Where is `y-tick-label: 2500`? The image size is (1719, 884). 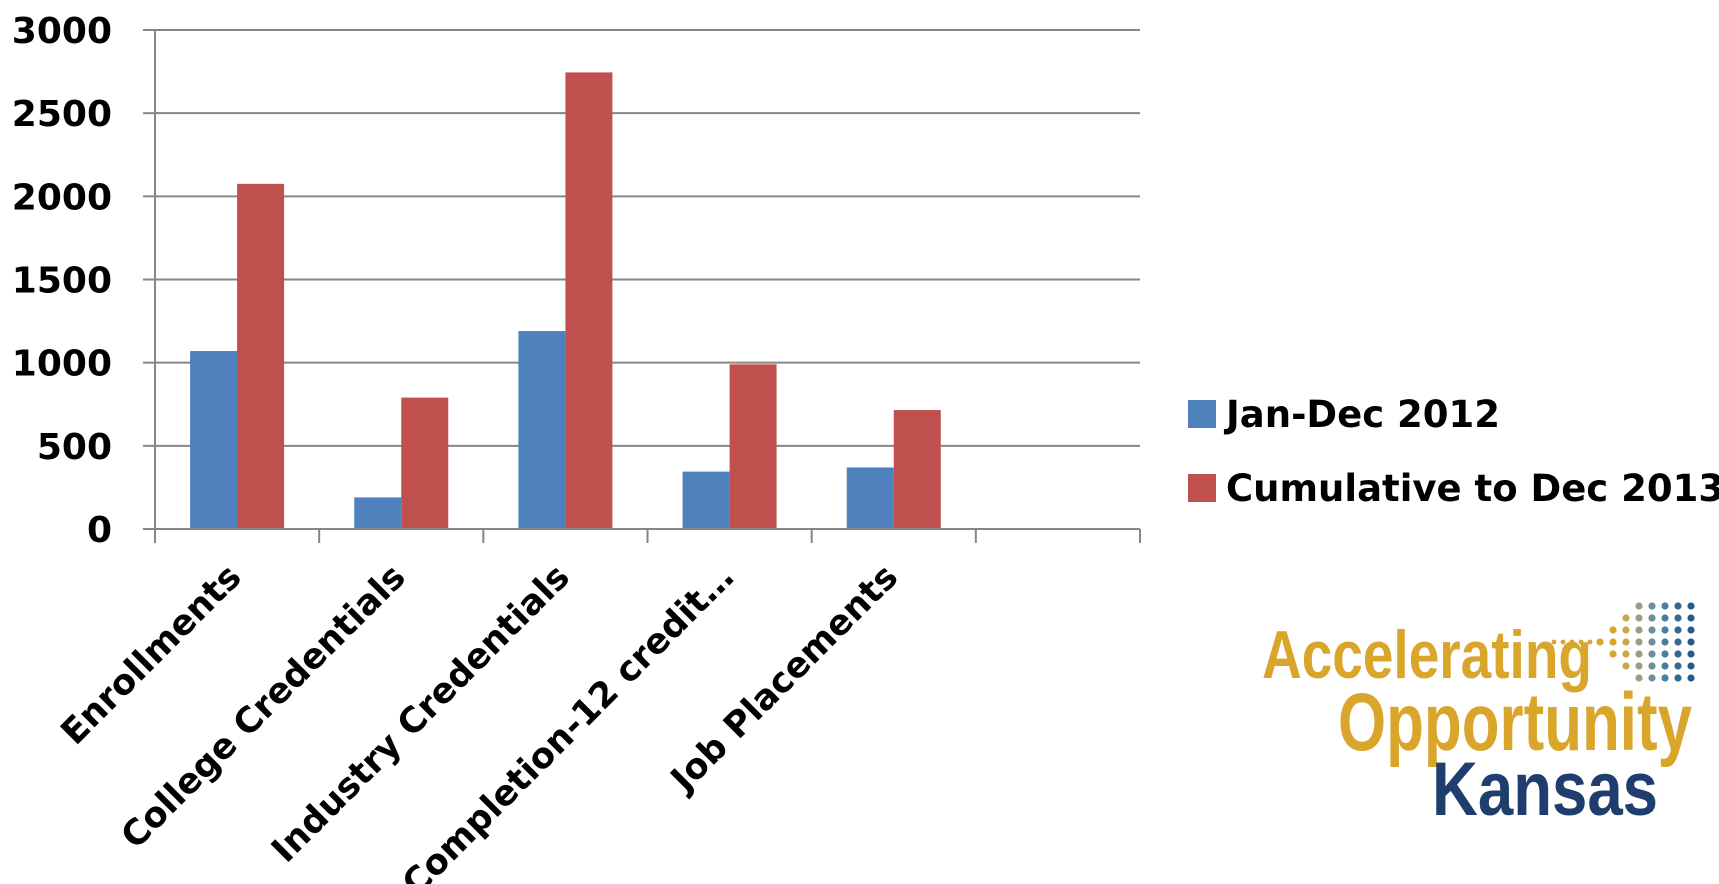
y-tick-label: 2500 is located at coordinates (62, 114).